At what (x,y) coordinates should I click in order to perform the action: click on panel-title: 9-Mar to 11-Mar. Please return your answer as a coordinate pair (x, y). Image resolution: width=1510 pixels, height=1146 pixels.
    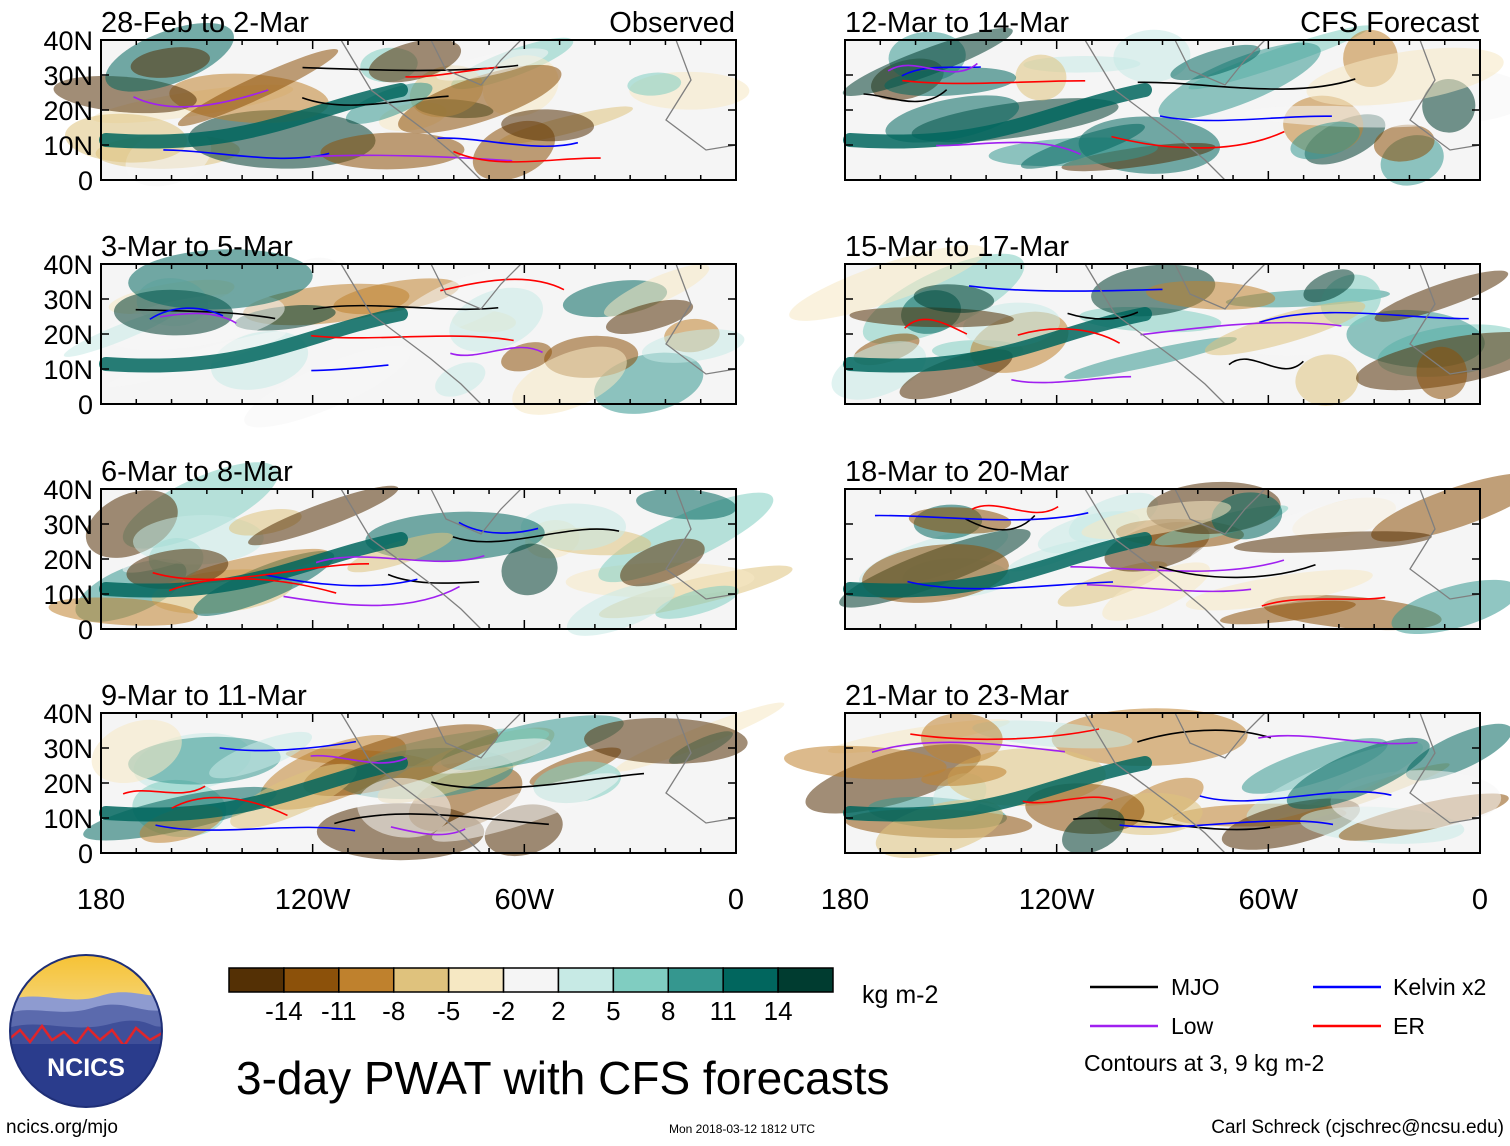
    Looking at the image, I should click on (204, 696).